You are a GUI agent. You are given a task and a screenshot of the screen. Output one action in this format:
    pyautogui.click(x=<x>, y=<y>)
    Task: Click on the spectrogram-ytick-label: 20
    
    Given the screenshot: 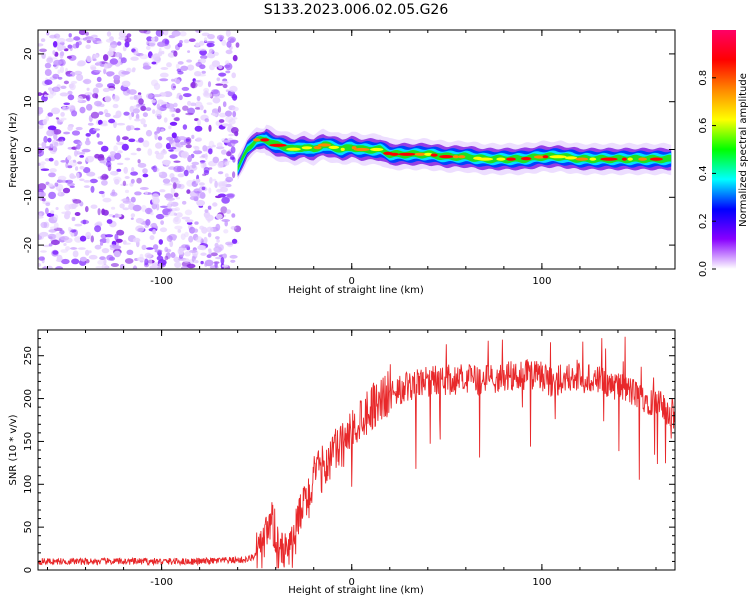 What is the action you would take?
    pyautogui.click(x=28, y=54)
    